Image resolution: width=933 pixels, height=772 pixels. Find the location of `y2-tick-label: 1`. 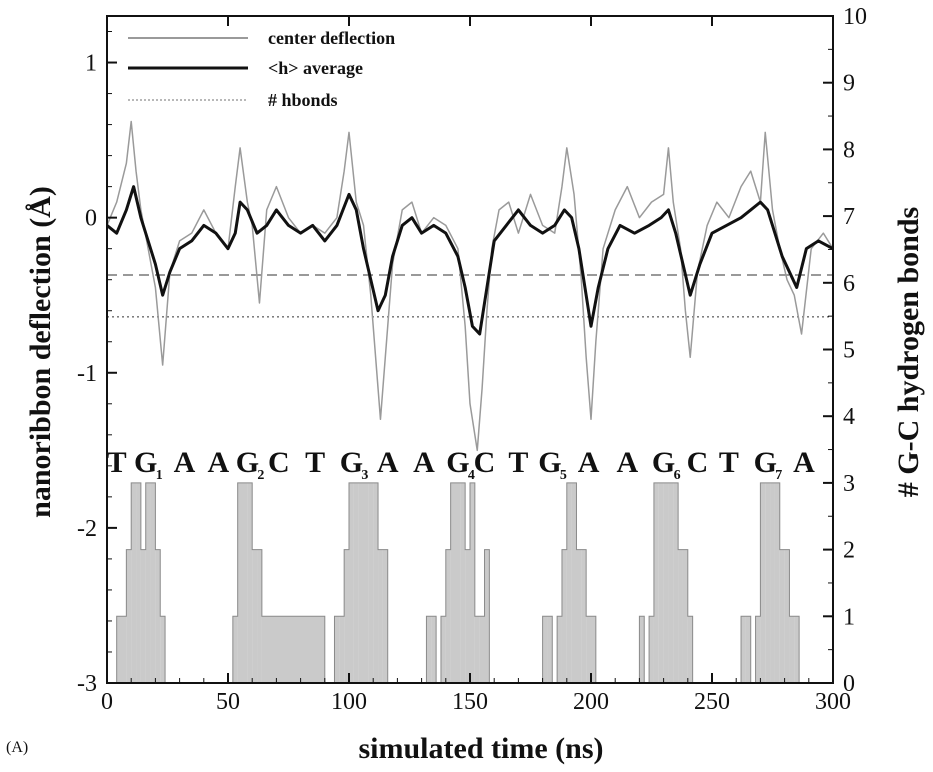

y2-tick-label: 1 is located at coordinates (849, 617).